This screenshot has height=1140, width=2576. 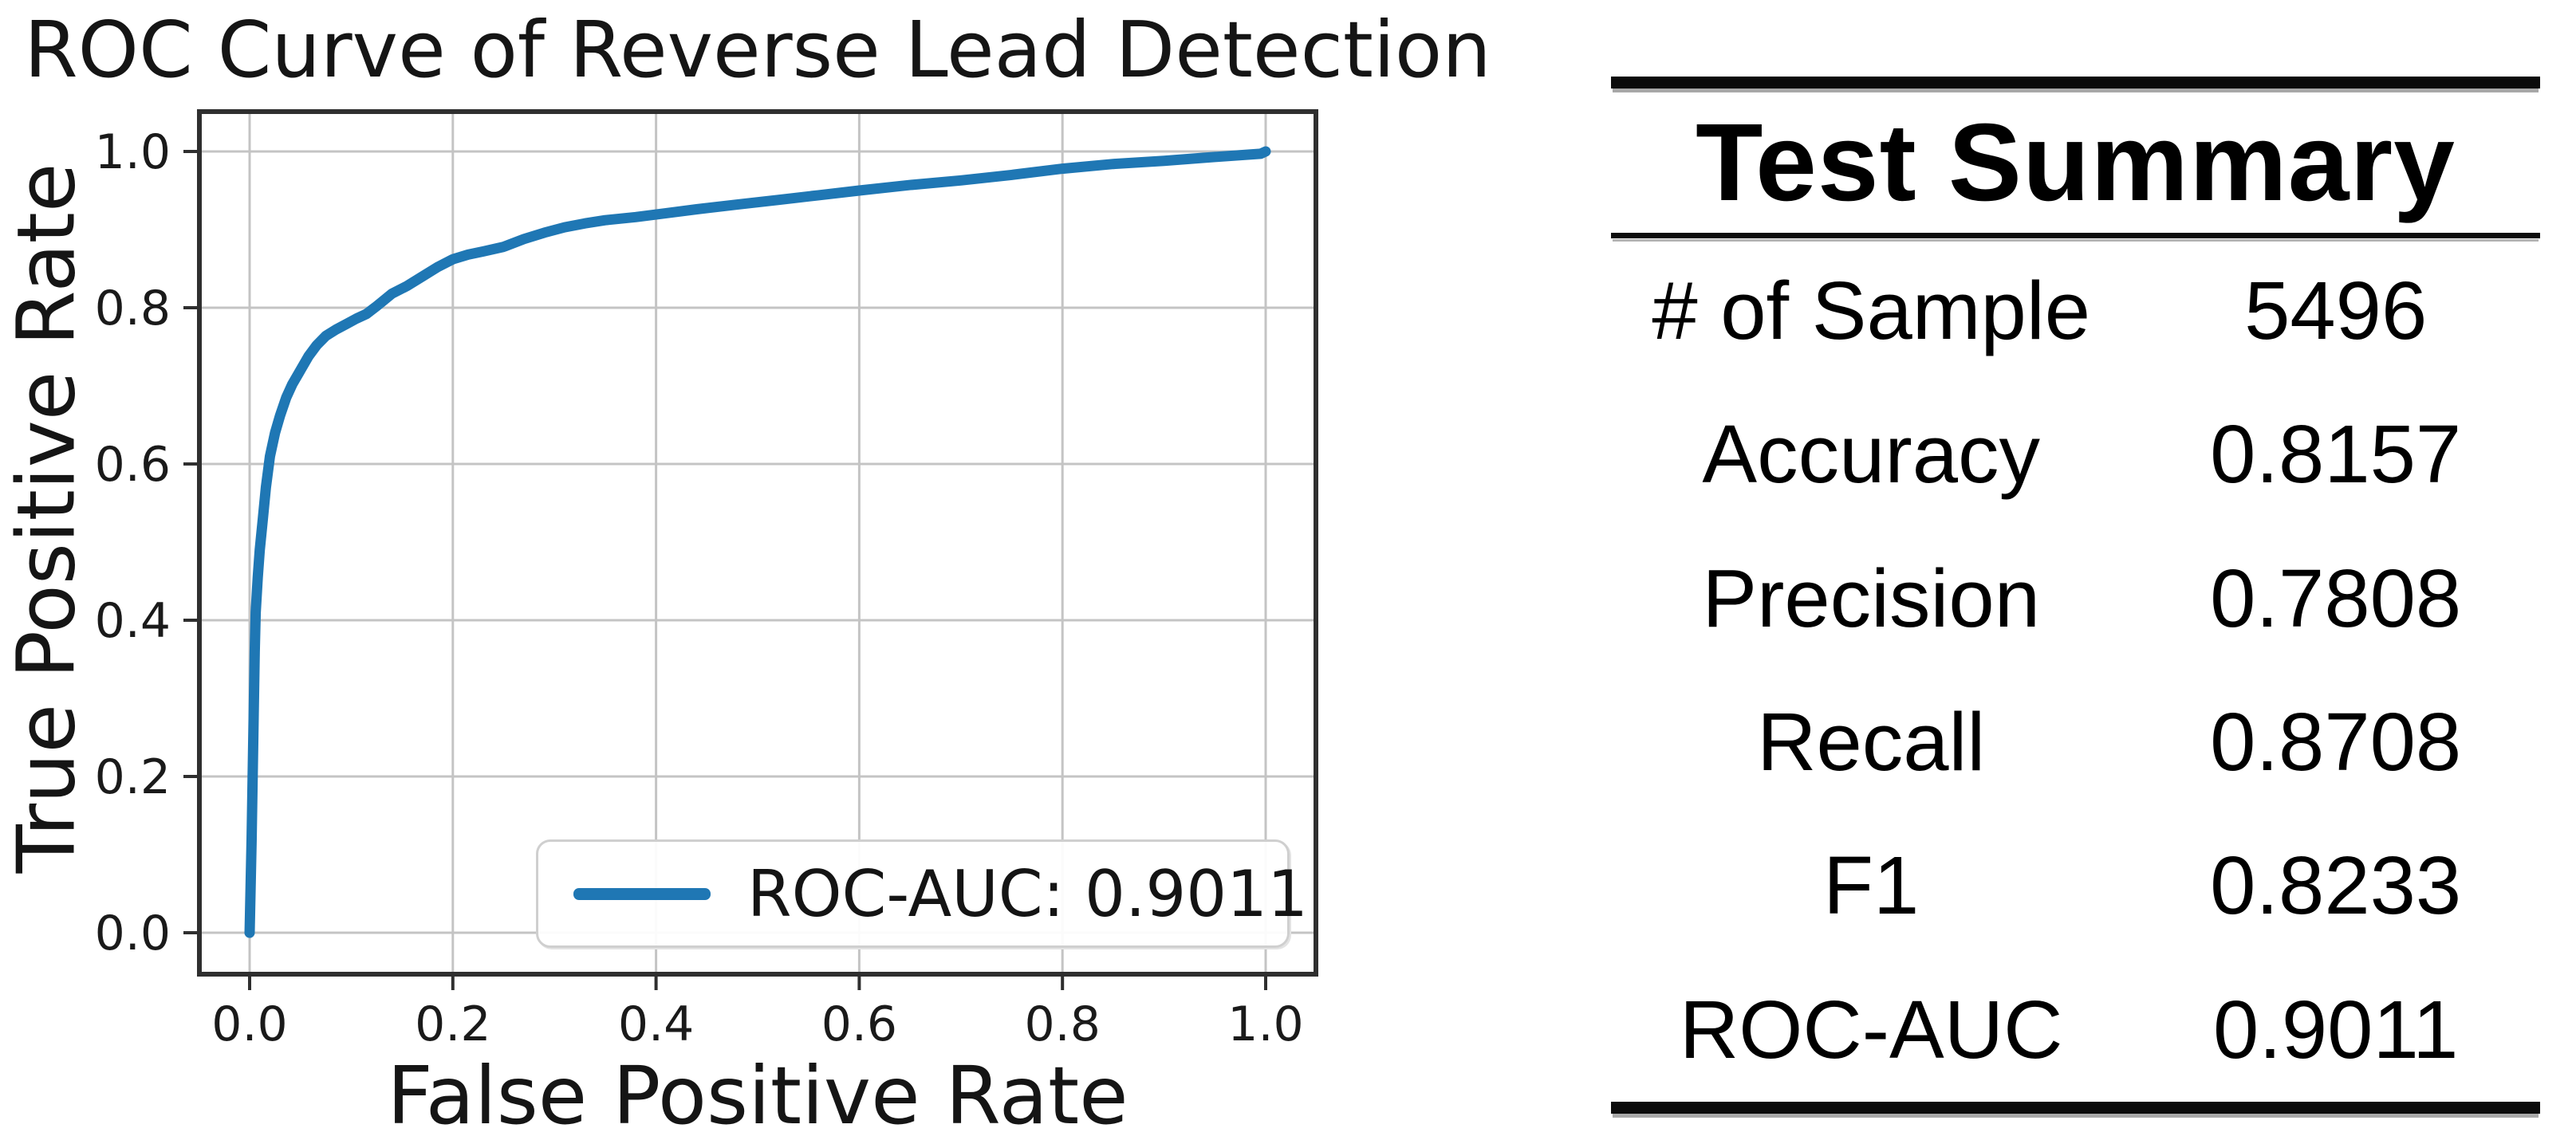 I want to click on table-top-rule, so click(x=2075, y=82).